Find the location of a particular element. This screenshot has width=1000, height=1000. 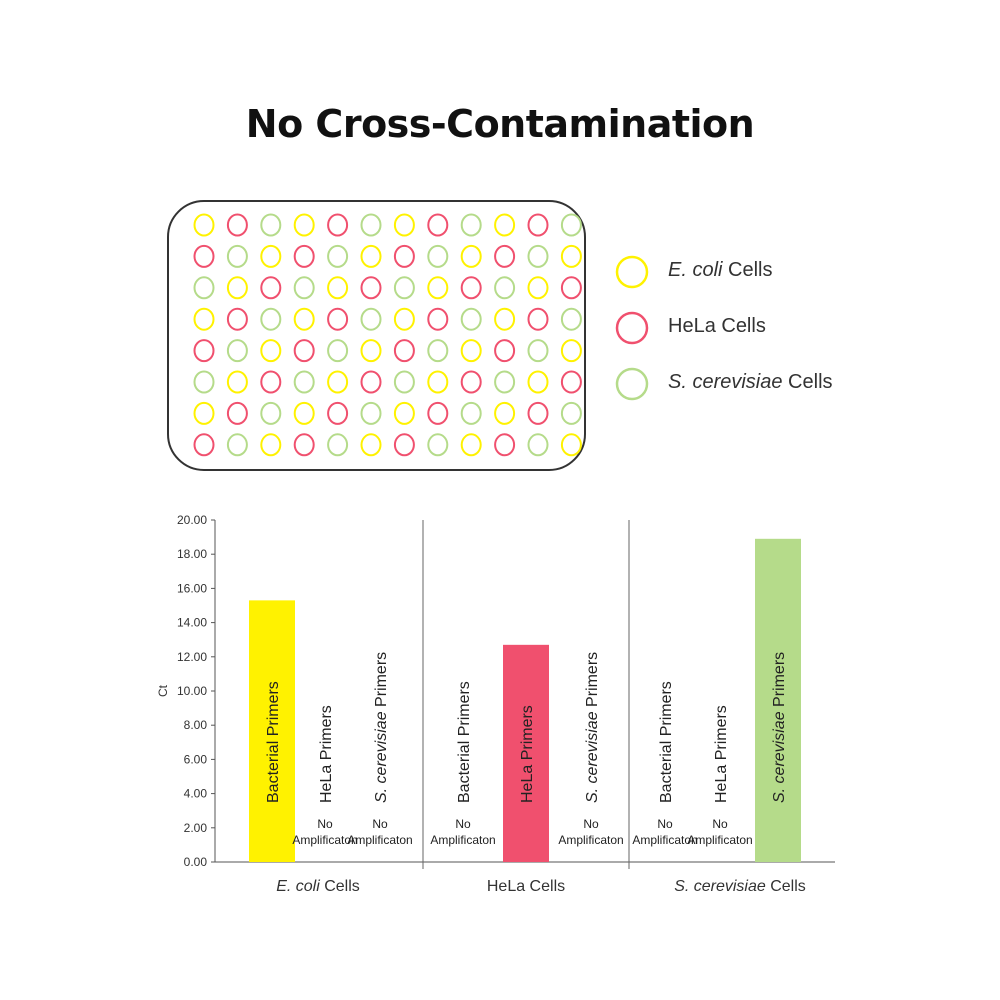

legend-item: S. cerevisiae Cells is located at coordinates (750, 382).